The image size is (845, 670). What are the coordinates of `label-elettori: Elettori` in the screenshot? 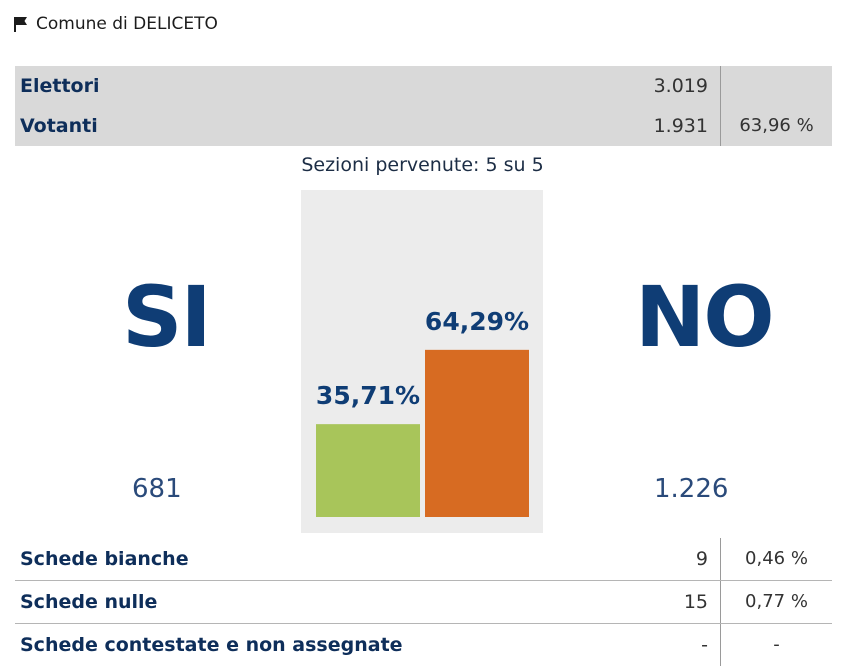 It's located at (60, 86).